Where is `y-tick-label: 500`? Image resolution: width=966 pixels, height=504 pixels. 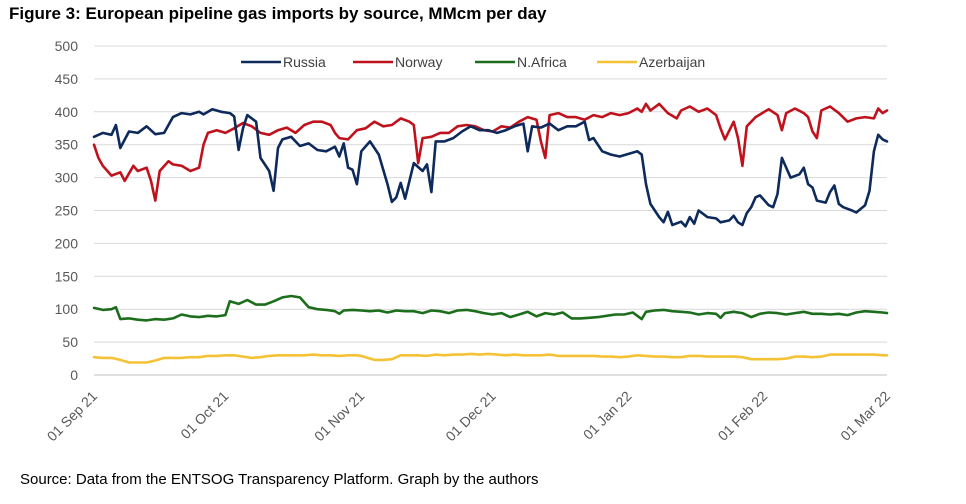
y-tick-label: 500 is located at coordinates (67, 46).